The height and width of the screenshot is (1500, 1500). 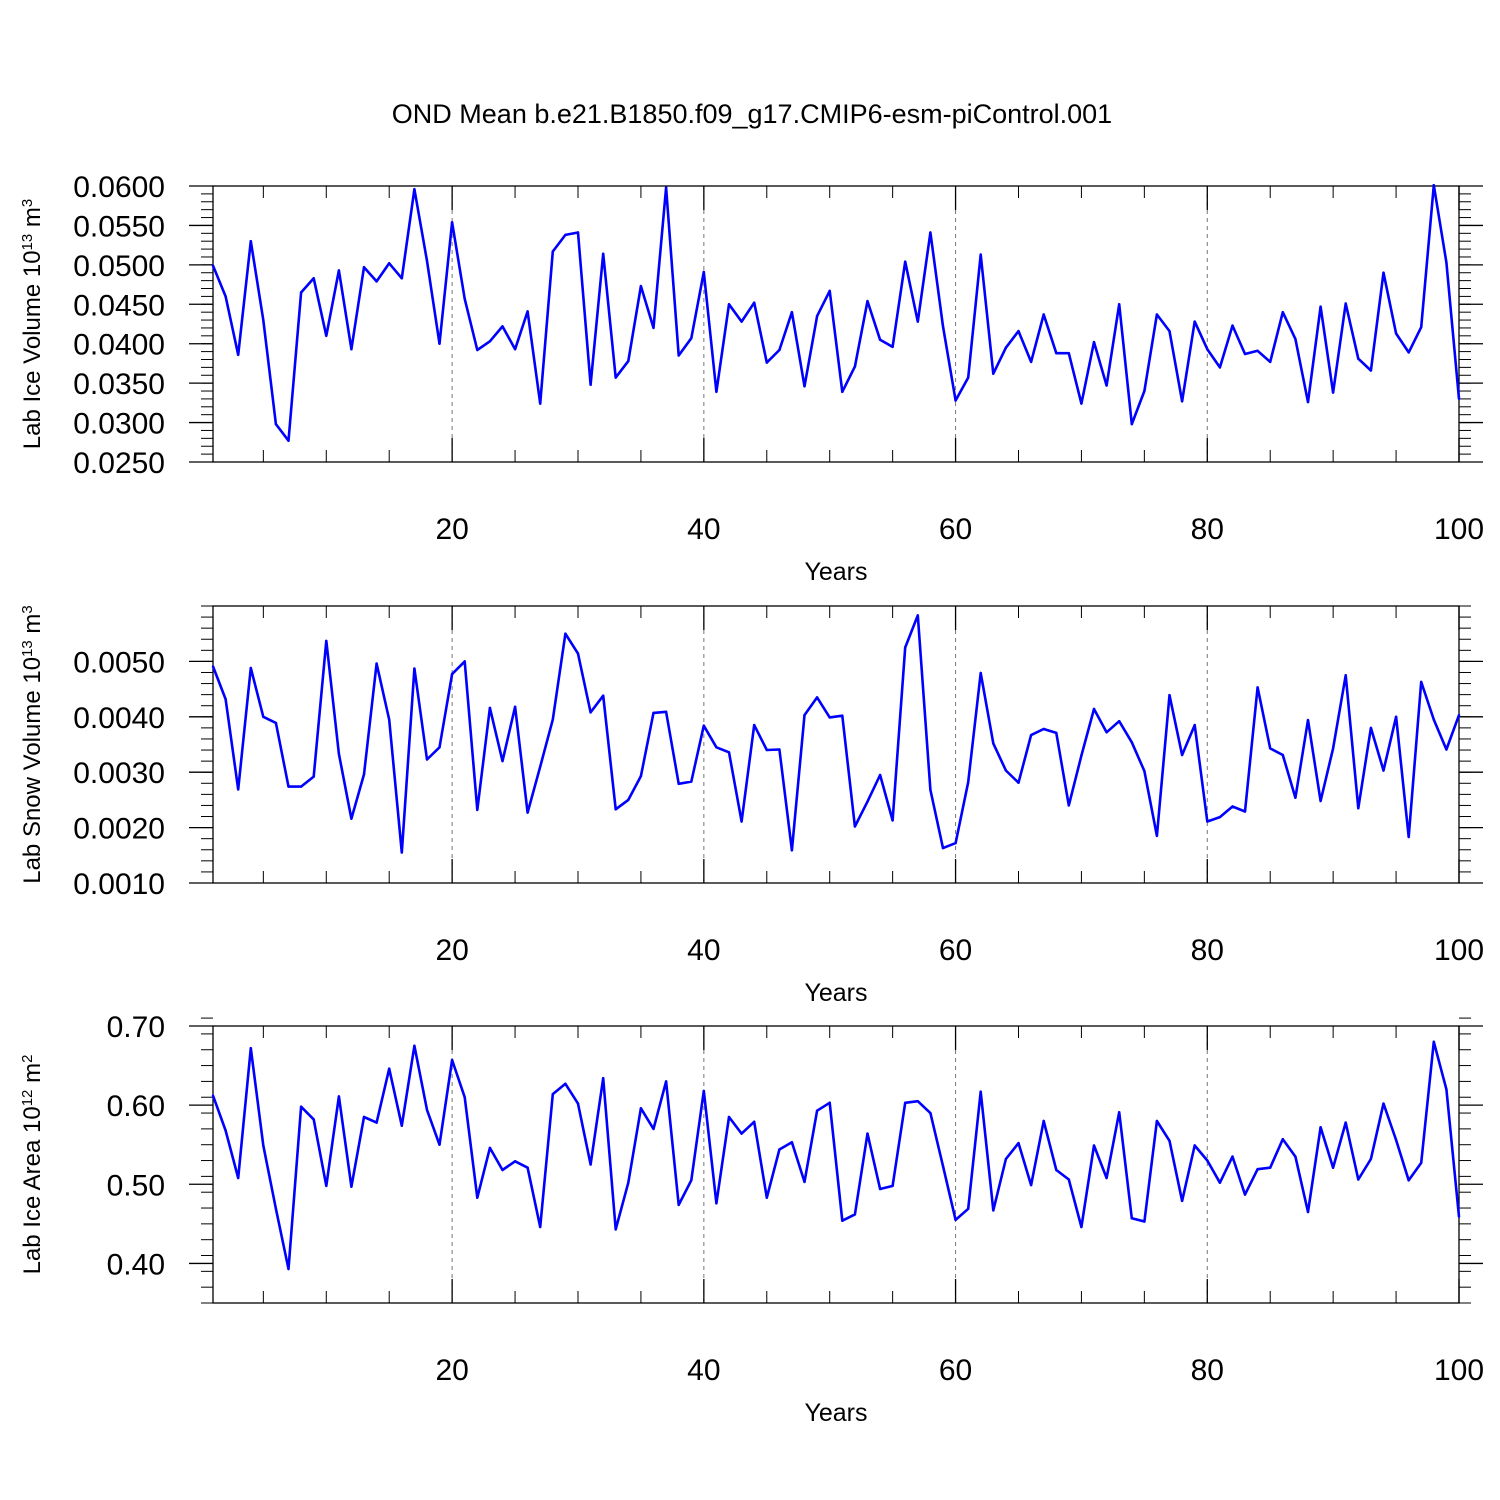 What do you see at coordinates (119, 305) in the screenshot?
I see `y-tick-label: 0.0450` at bounding box center [119, 305].